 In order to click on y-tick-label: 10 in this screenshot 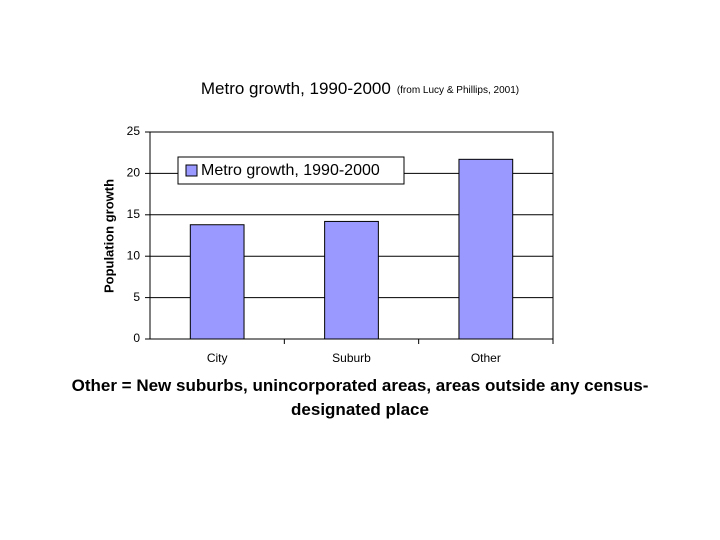, I will do `click(134, 255)`.